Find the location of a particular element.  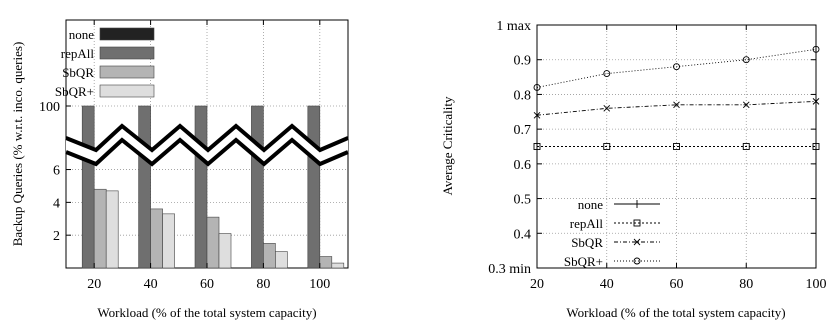

right-x-tick-label: 40 is located at coordinates (607, 284).